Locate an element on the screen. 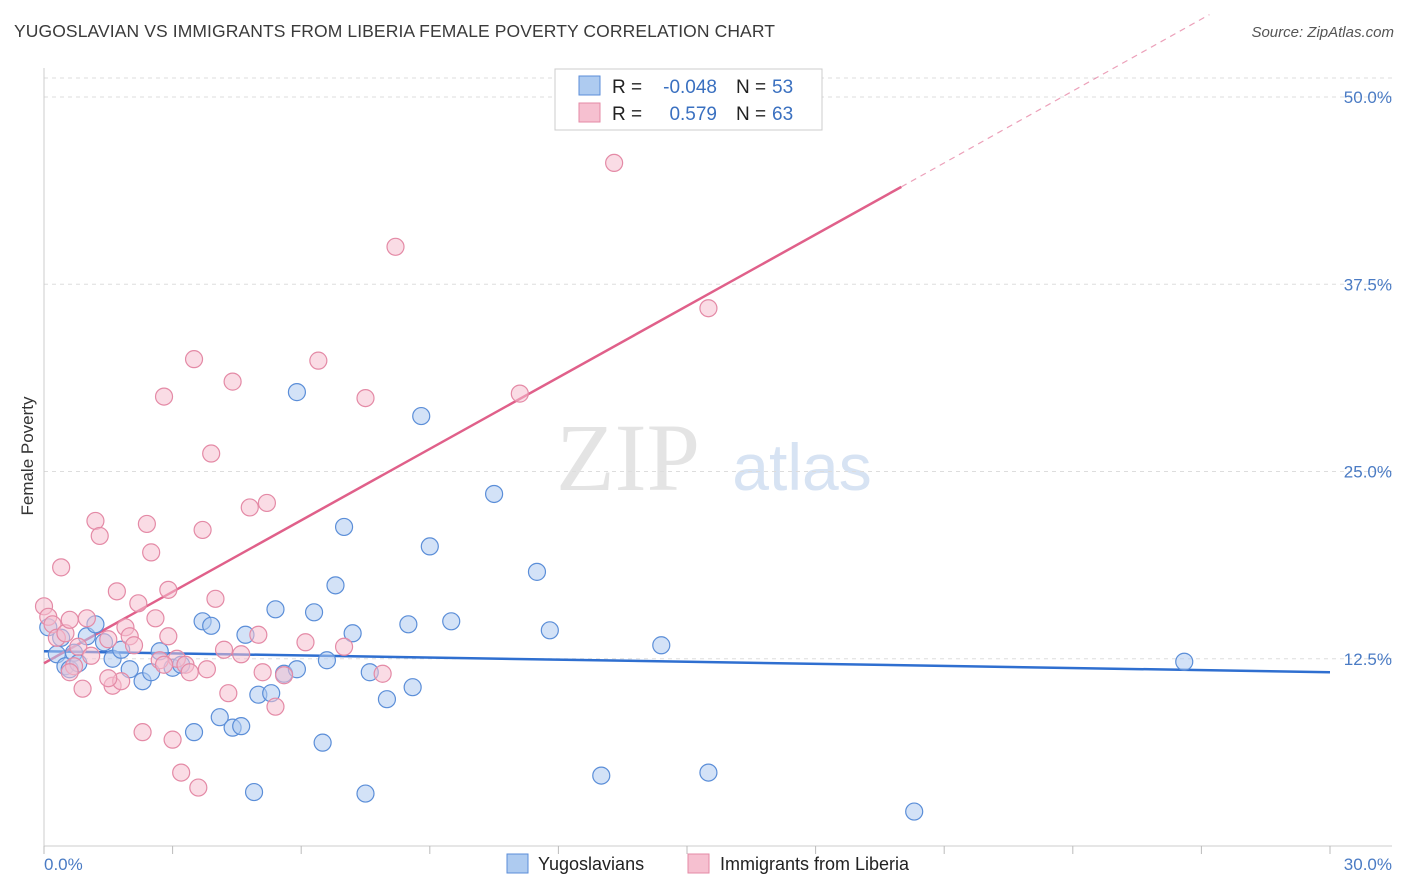  legend-r-value: 0.579 is located at coordinates (693, 114).